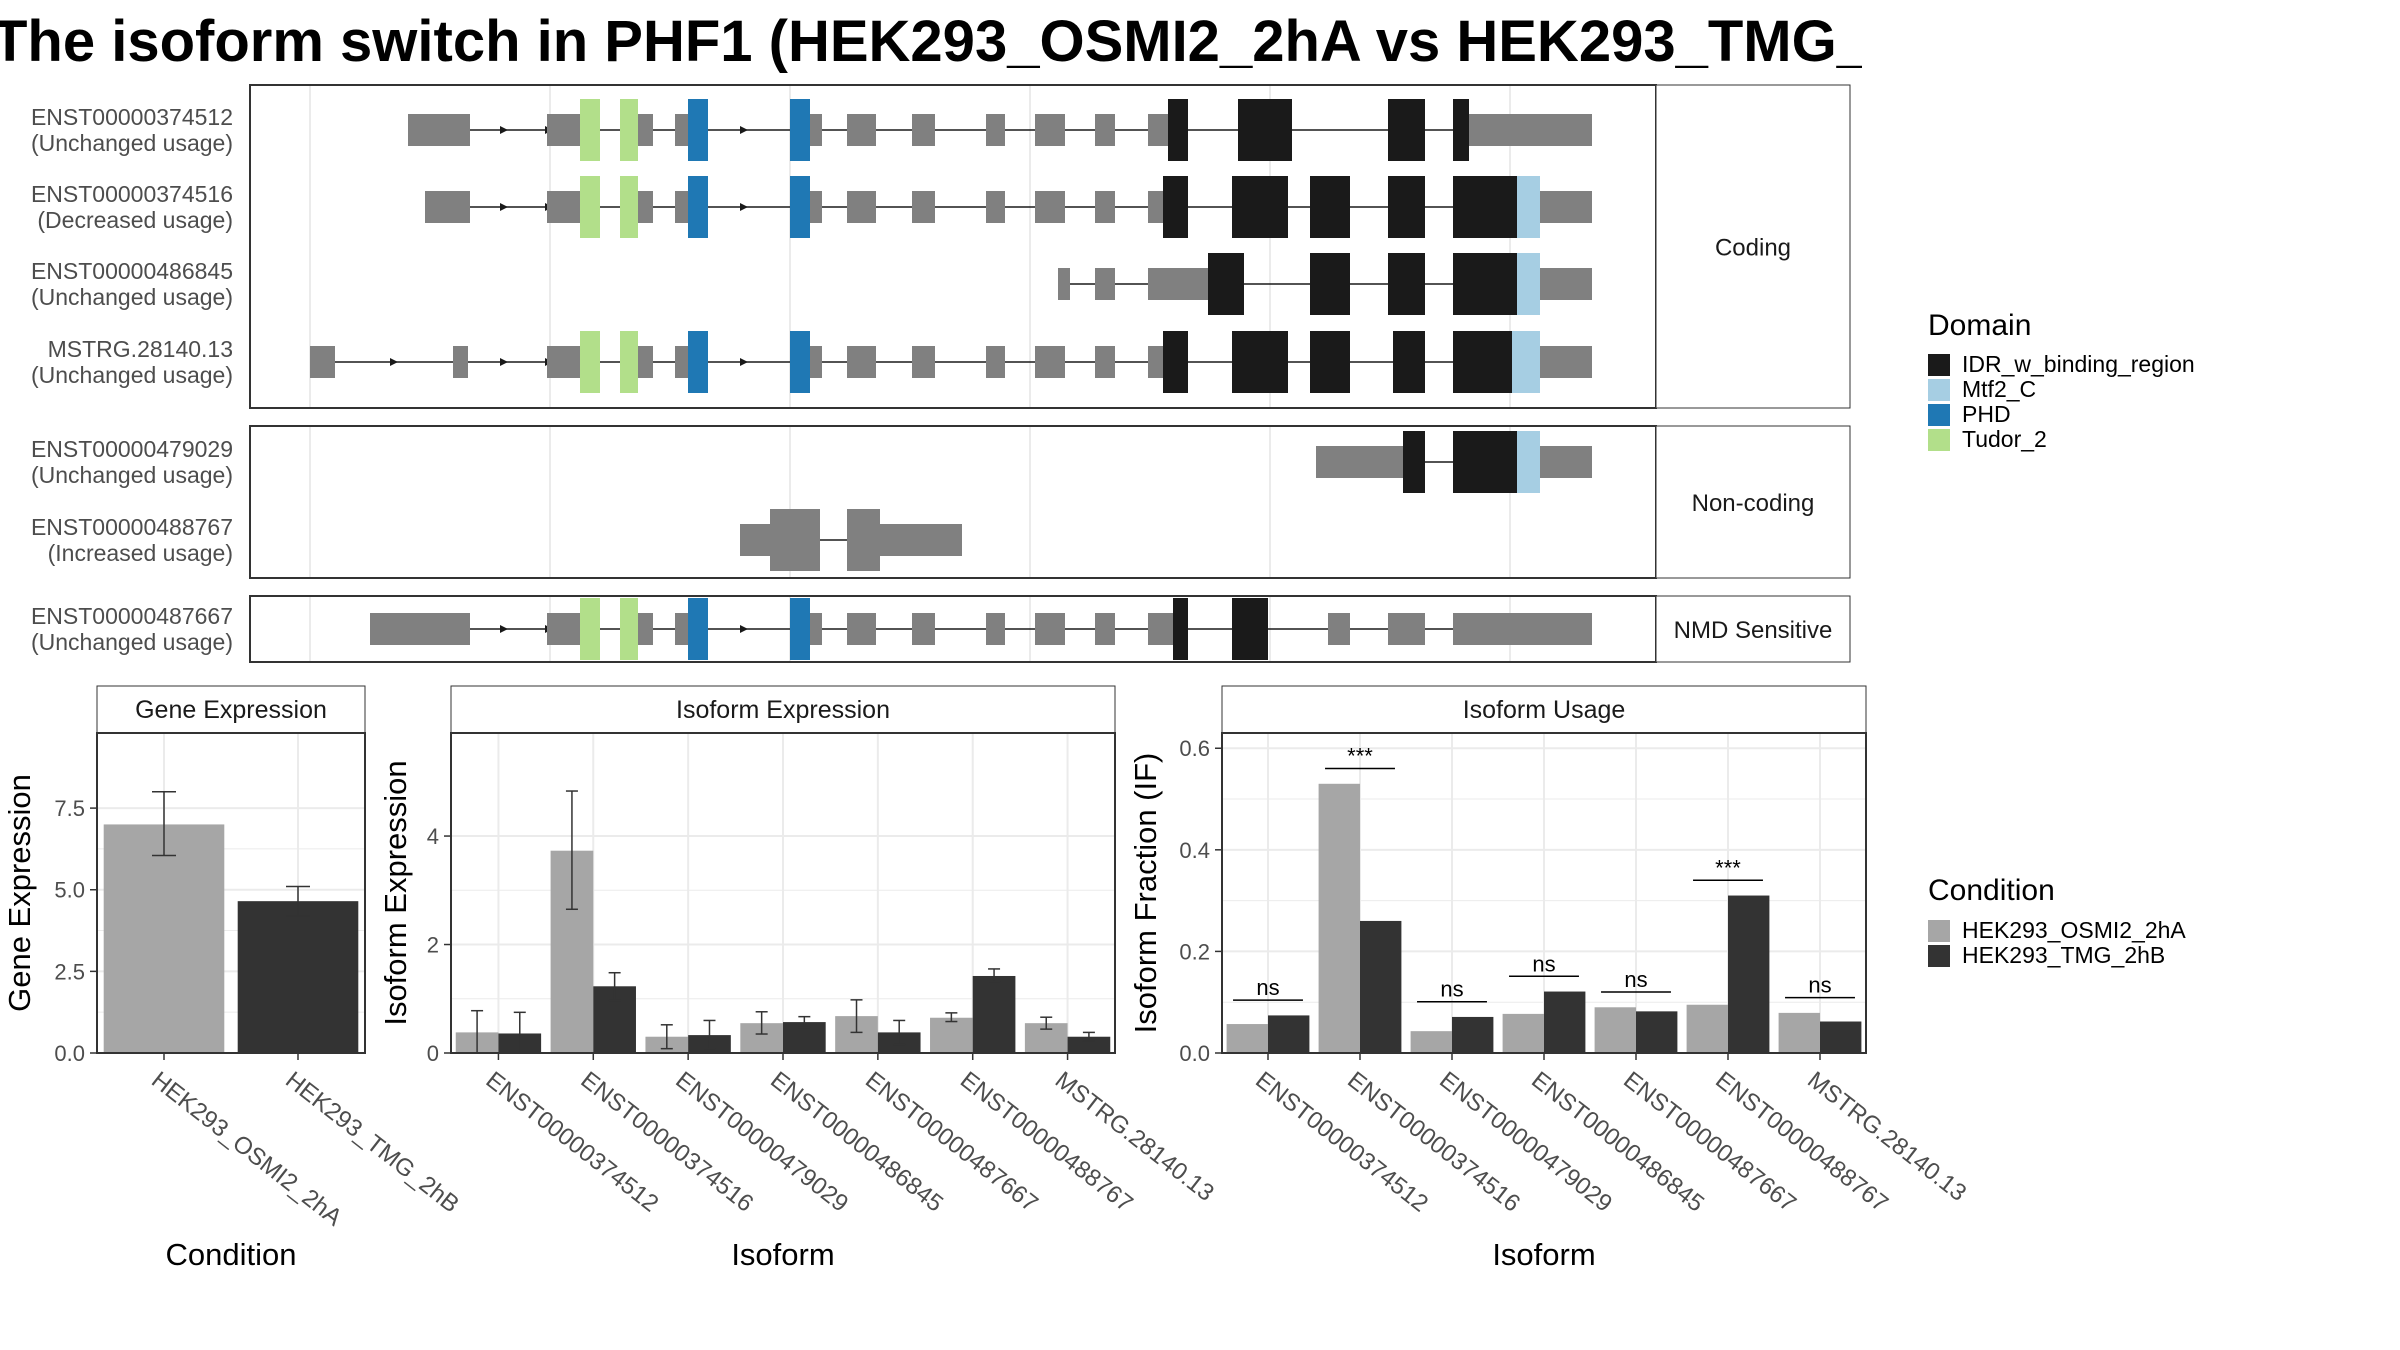  What do you see at coordinates (132, 449) in the screenshot?
I see `transcript-id-label: ENST00000479029` at bounding box center [132, 449].